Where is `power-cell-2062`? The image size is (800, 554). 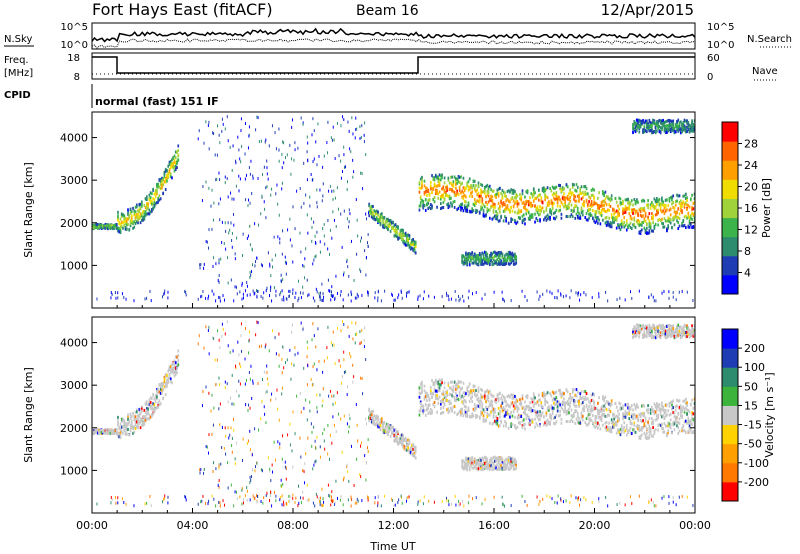
power-cell-2062 is located at coordinates (482, 253).